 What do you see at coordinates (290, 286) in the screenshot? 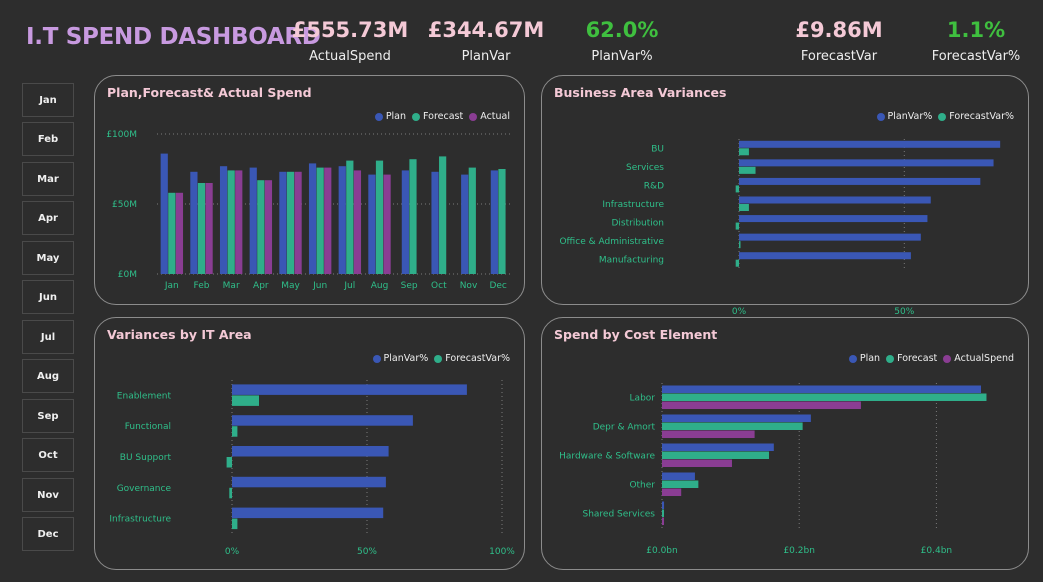
I see `x-tick-label: May` at bounding box center [290, 286].